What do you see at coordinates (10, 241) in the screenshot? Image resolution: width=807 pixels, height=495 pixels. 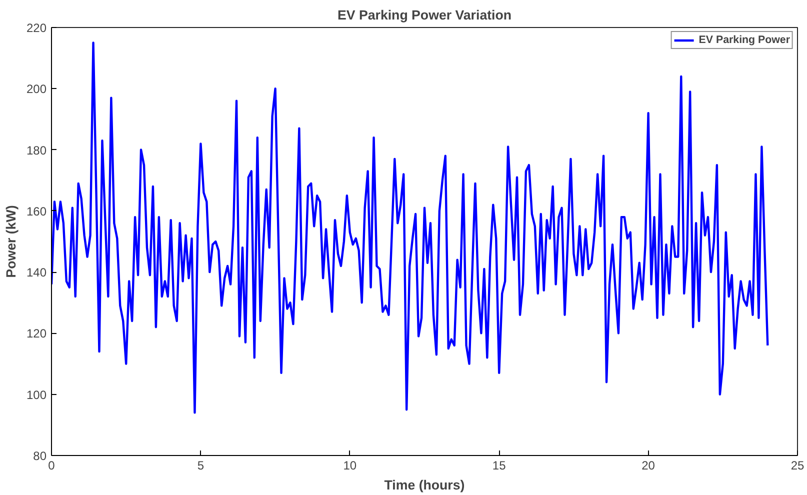 I see `y-axis-title: Power (kW)` at bounding box center [10, 241].